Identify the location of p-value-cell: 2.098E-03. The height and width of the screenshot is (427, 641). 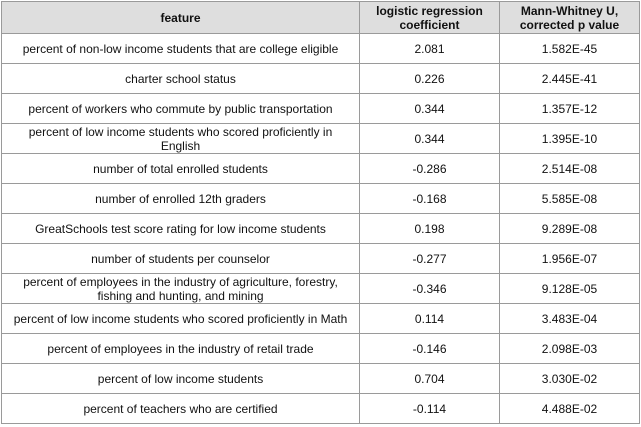
(569, 348).